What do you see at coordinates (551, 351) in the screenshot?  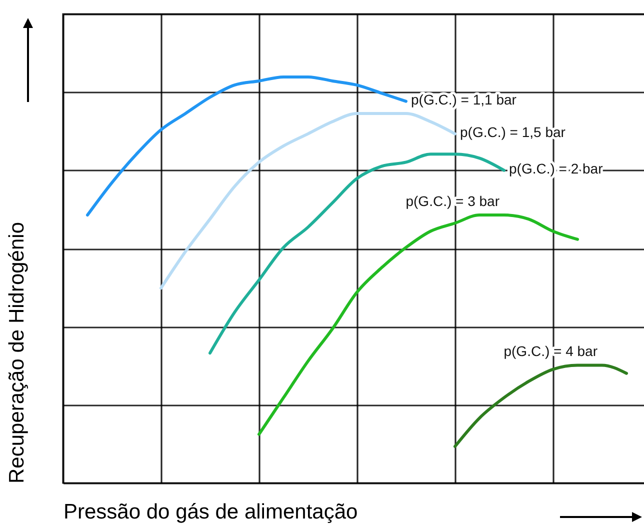 I see `series-label: p(G.C.) = 4 bar` at bounding box center [551, 351].